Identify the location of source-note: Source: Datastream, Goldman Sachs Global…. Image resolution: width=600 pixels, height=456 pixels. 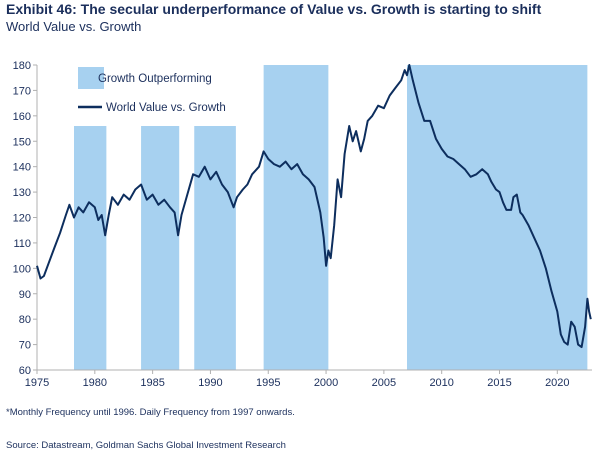
(146, 445).